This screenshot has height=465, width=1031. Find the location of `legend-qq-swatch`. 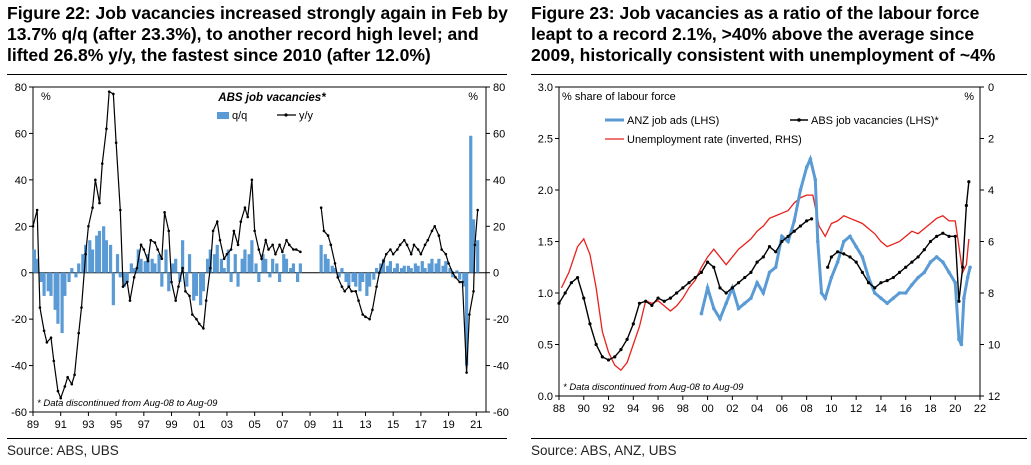

legend-qq-swatch is located at coordinates (223, 115).